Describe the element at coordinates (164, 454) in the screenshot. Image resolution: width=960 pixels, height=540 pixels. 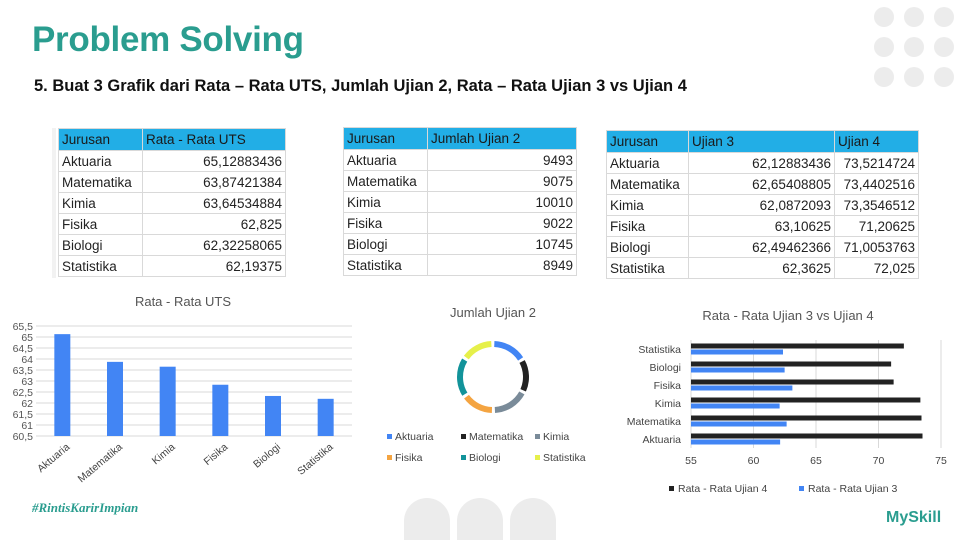
I see `x-tick-label: Kimia` at that location.